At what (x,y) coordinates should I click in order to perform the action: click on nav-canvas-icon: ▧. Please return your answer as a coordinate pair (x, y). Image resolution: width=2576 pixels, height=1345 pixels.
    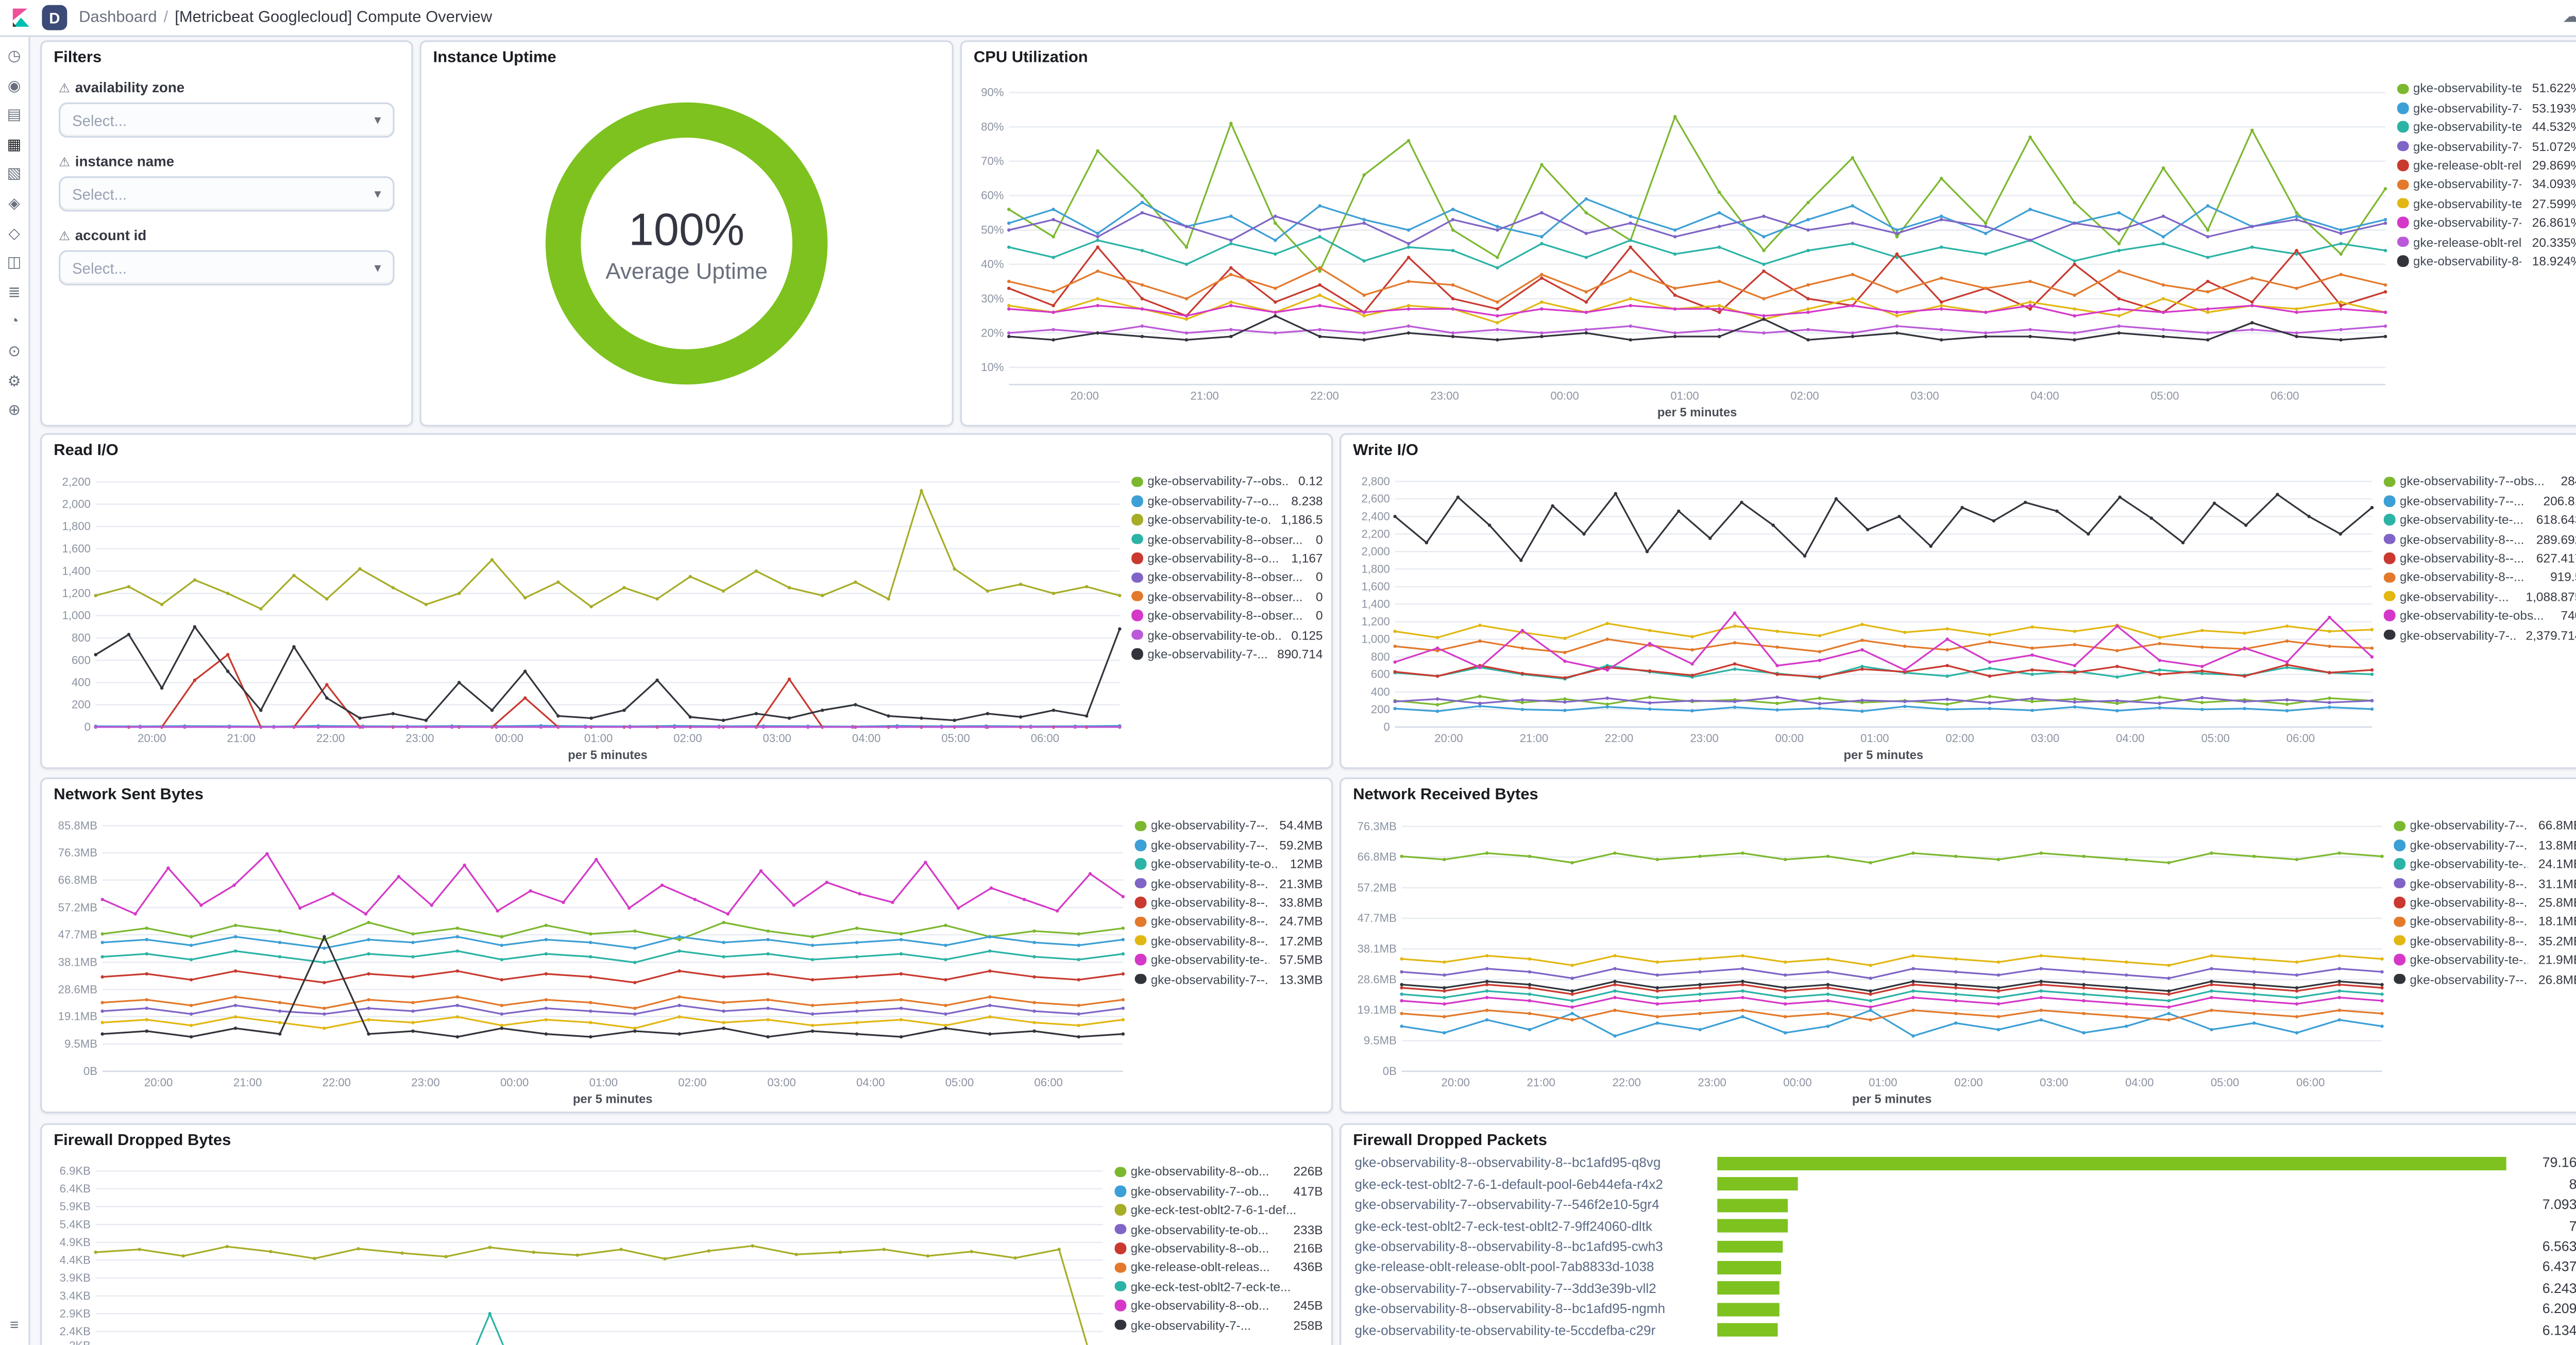
    Looking at the image, I should click on (14, 174).